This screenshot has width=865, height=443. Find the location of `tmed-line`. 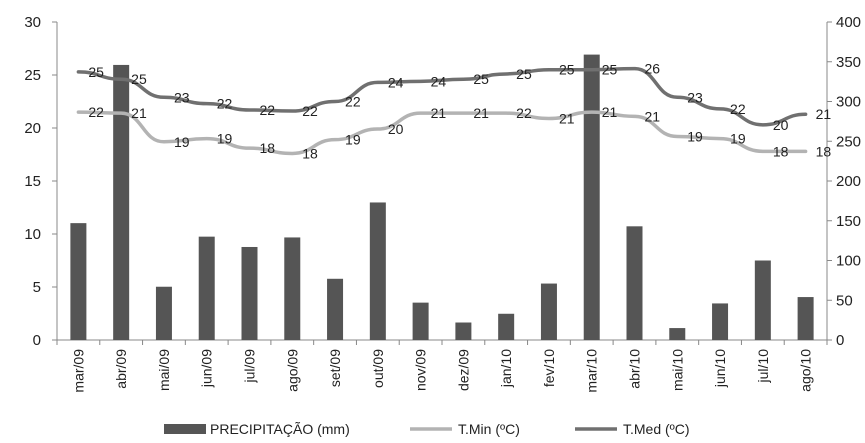

tmed-line is located at coordinates (442, 96).